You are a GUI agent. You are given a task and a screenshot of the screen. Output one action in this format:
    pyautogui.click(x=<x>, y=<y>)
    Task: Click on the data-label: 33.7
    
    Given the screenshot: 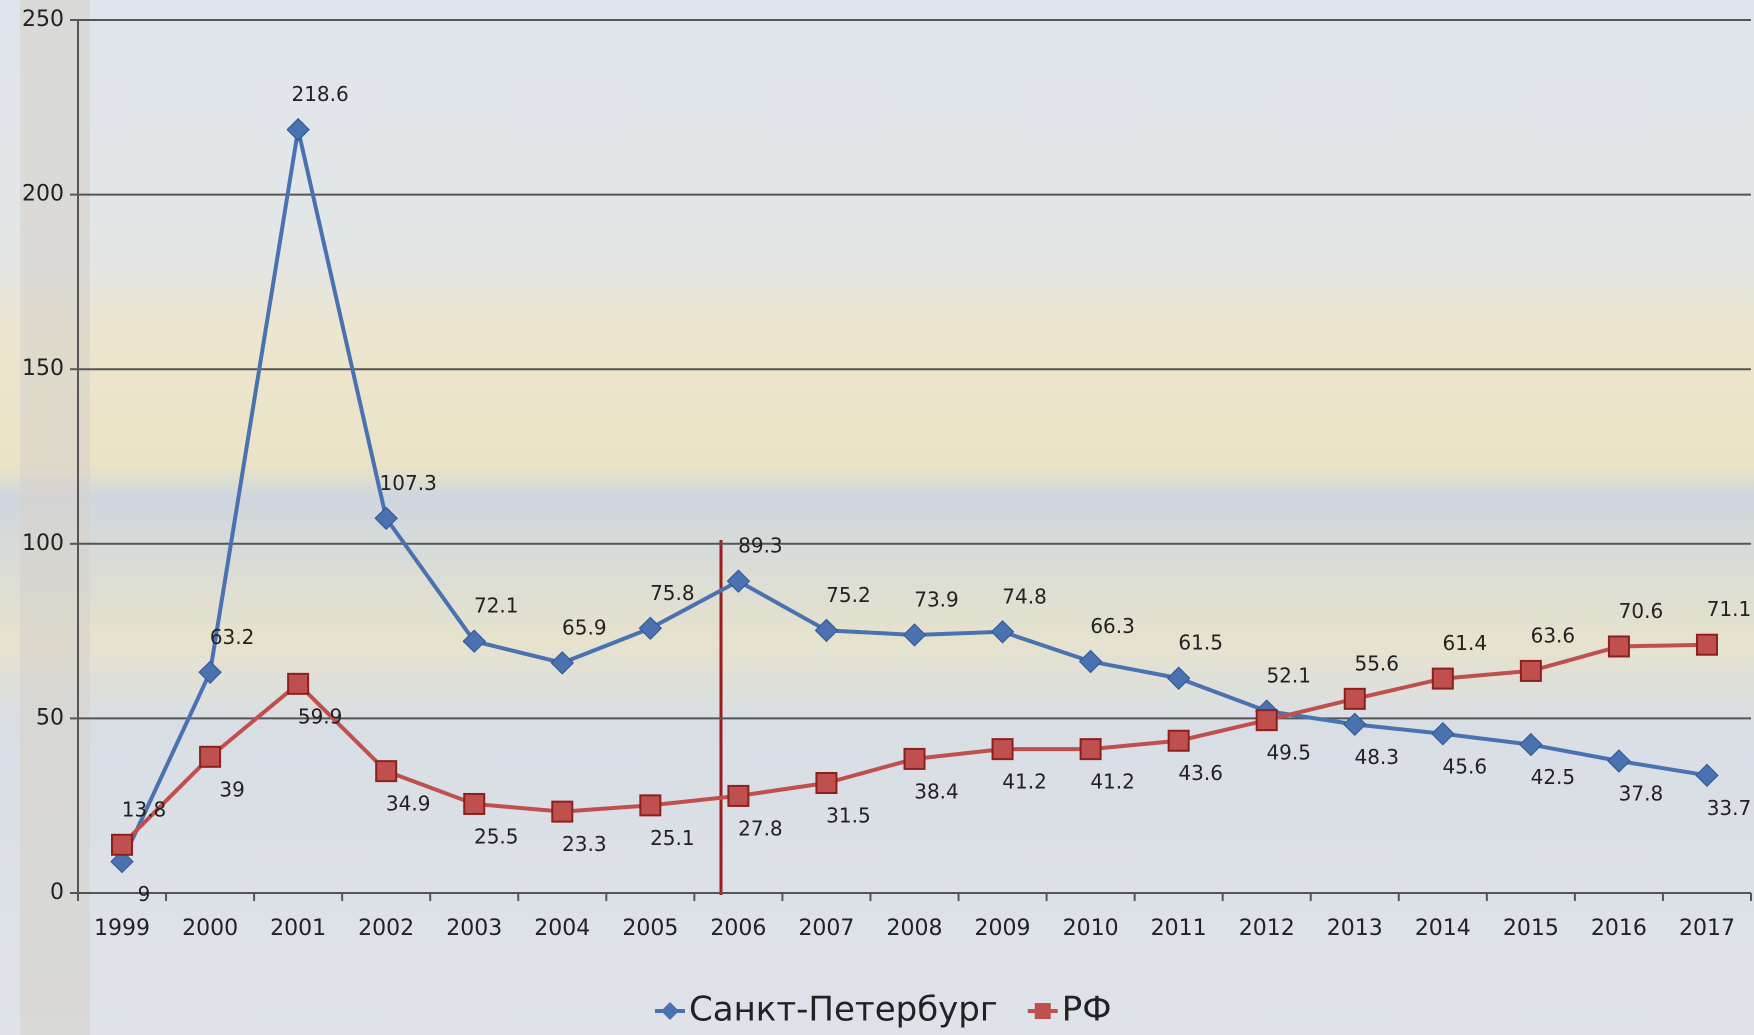 What is the action you would take?
    pyautogui.click(x=1729, y=808)
    